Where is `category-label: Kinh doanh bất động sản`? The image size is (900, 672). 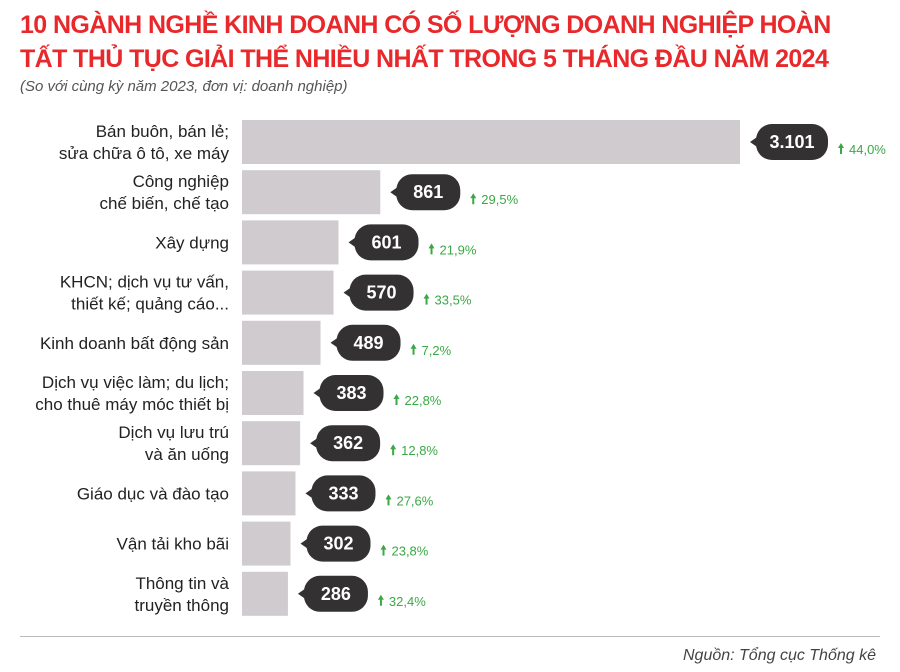
category-label: Kinh doanh bất động sản is located at coordinates (134, 343).